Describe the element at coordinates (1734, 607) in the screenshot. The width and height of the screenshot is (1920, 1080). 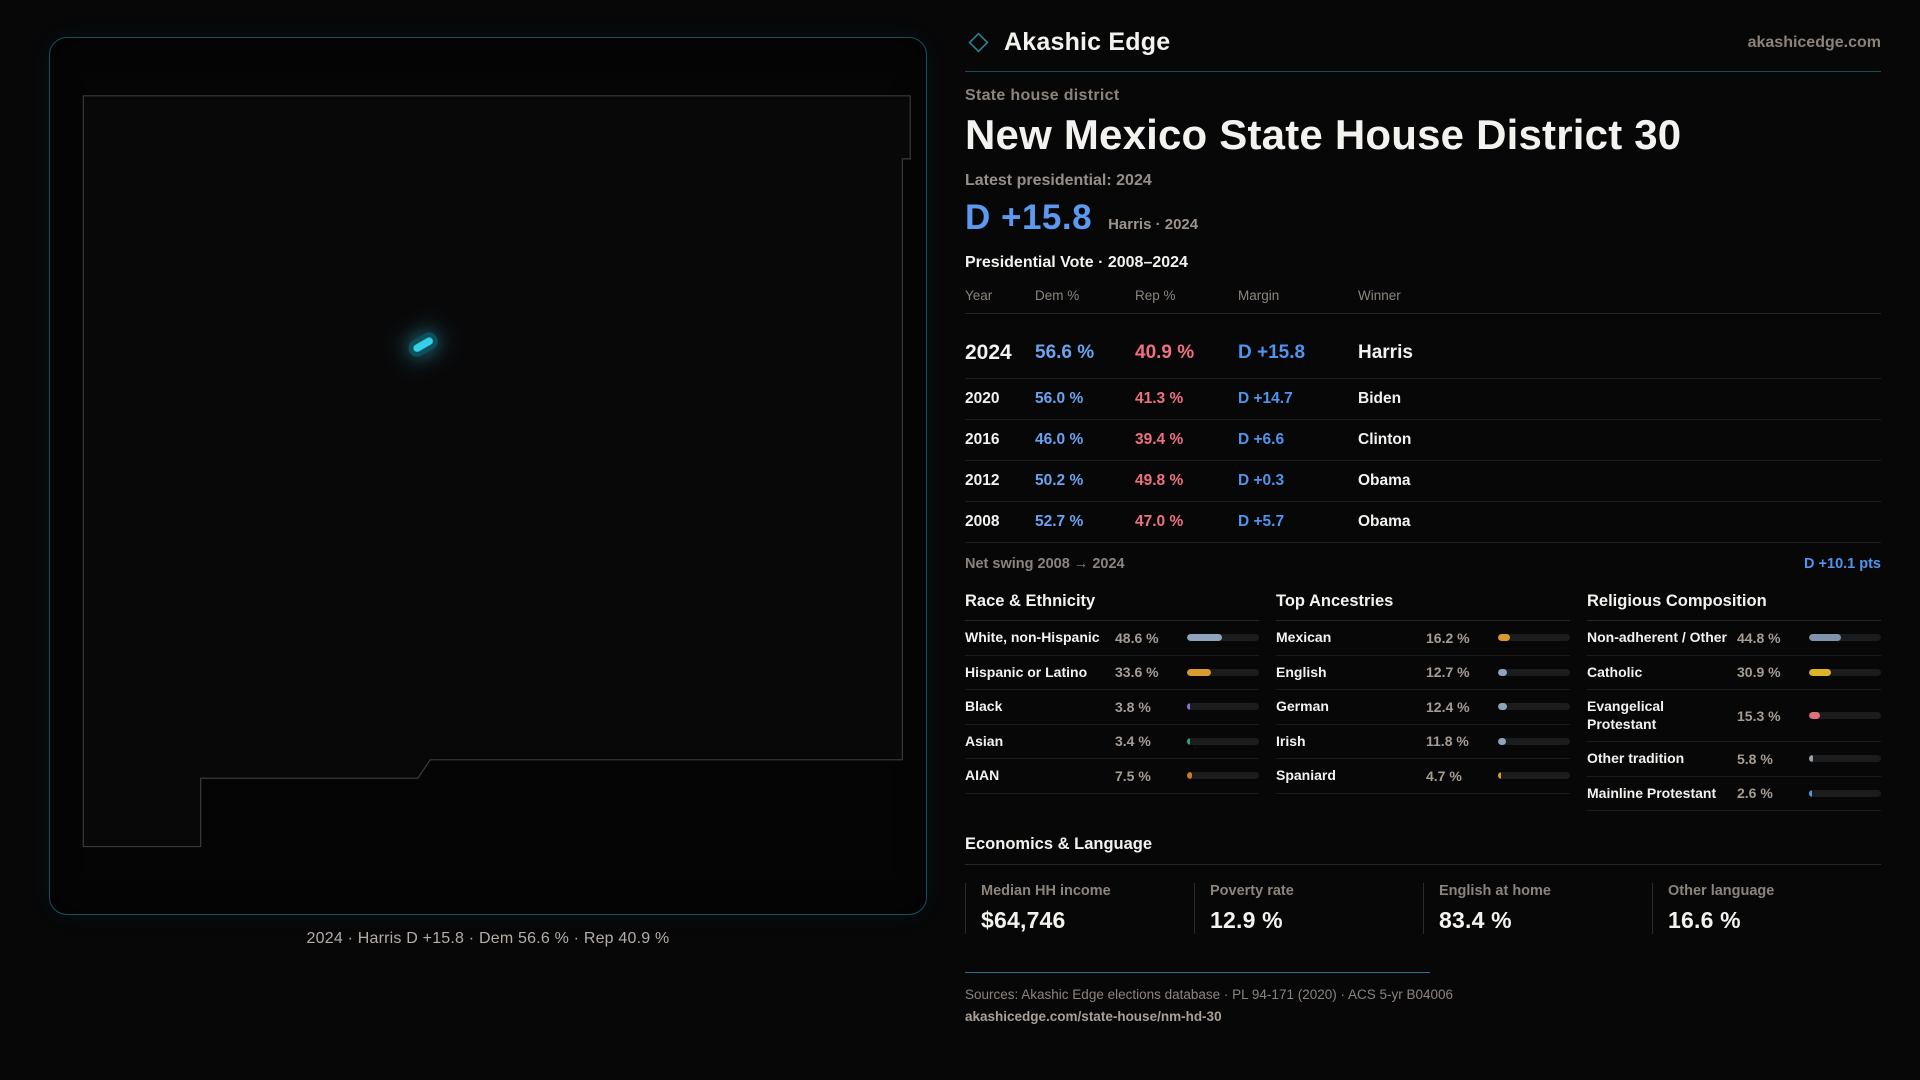
I see `section-title: Religious Composition` at that location.